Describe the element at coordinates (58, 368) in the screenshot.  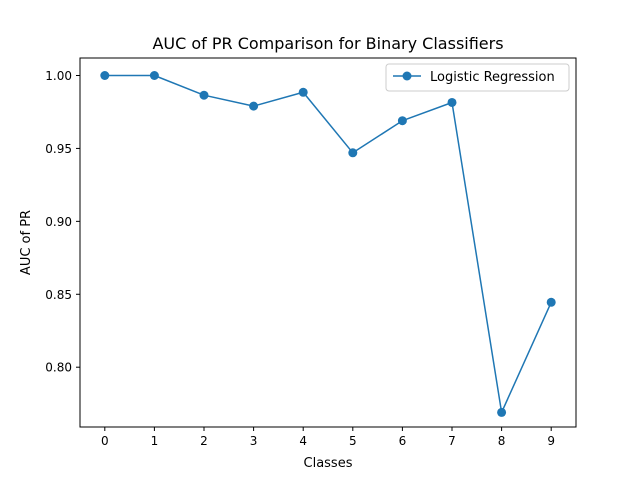
I see `y-tick-label: 0.80` at that location.